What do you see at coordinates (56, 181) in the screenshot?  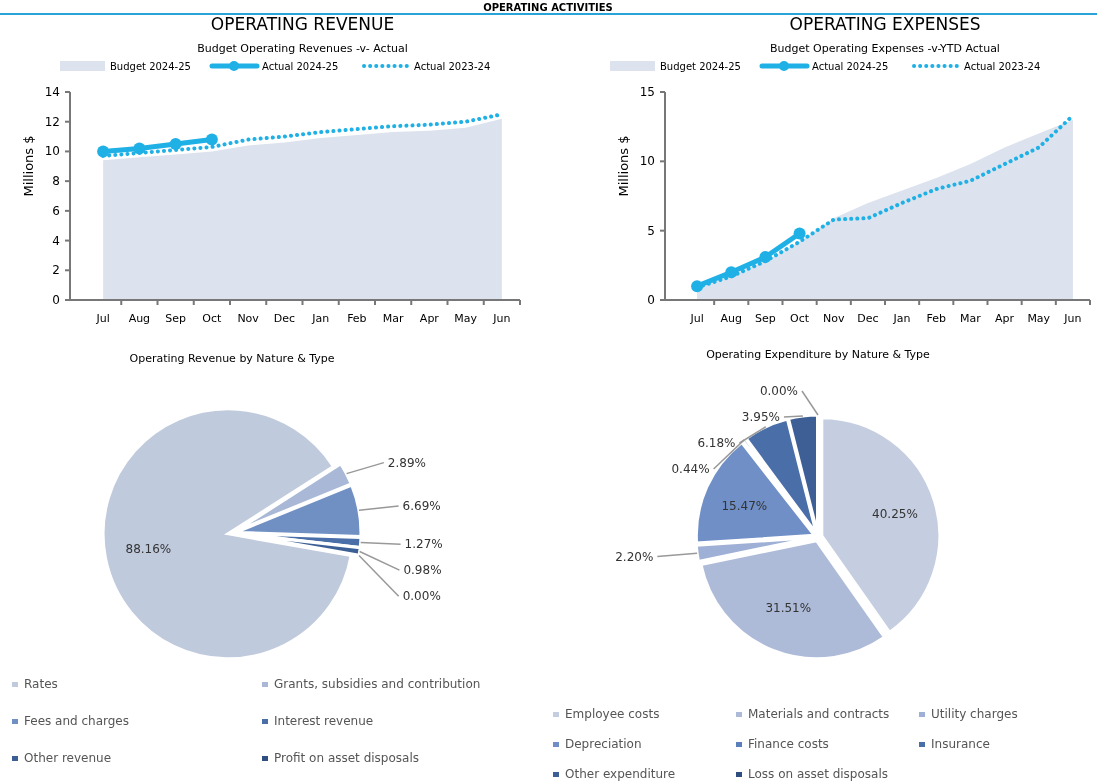 I see `y-tick-label: 8` at bounding box center [56, 181].